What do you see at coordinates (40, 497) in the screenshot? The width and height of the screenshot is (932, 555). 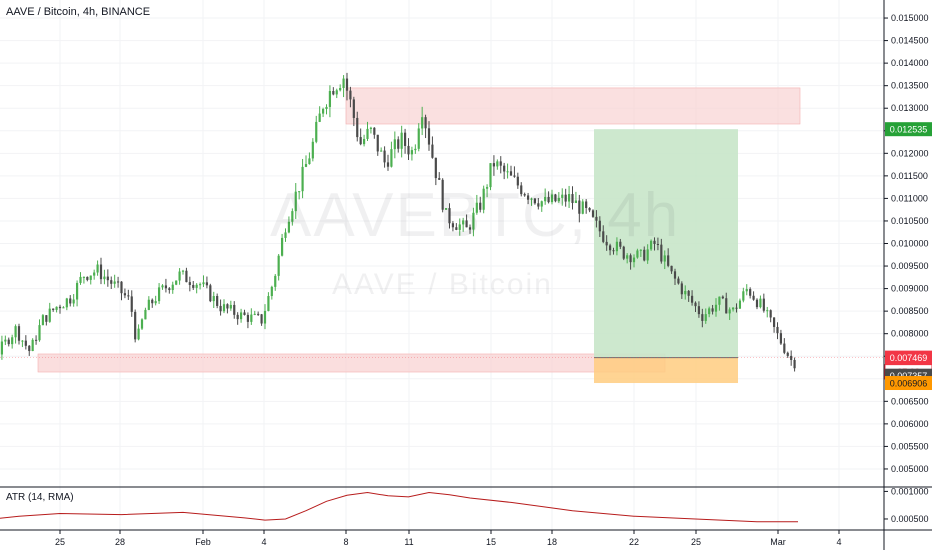 I see `atr-indicator-label: ATR (14, RMA)` at bounding box center [40, 497].